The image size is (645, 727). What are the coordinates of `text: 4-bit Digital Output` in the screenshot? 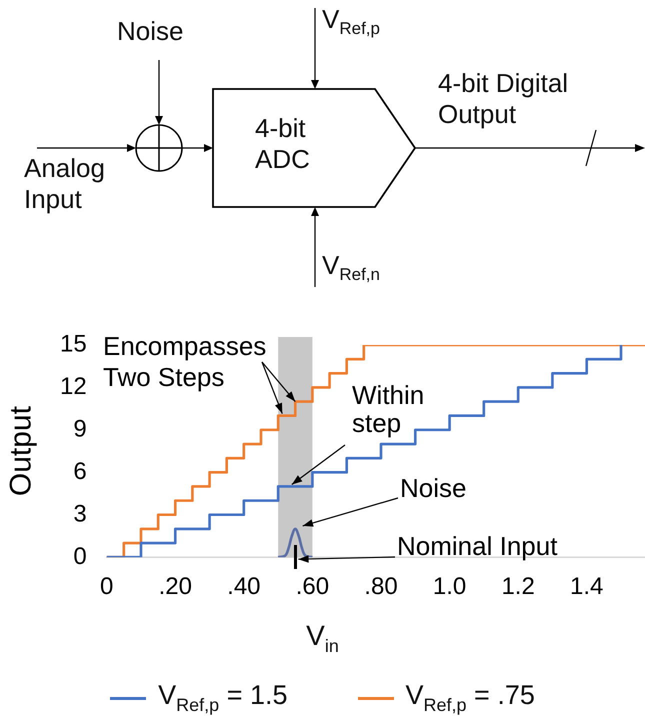 It's located at (504, 99).